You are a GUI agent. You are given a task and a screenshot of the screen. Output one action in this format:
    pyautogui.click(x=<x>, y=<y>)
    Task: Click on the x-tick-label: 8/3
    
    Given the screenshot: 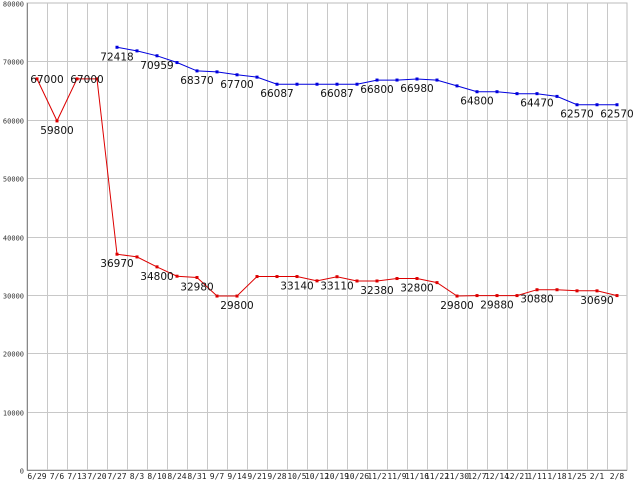 What is the action you would take?
    pyautogui.click(x=137, y=476)
    